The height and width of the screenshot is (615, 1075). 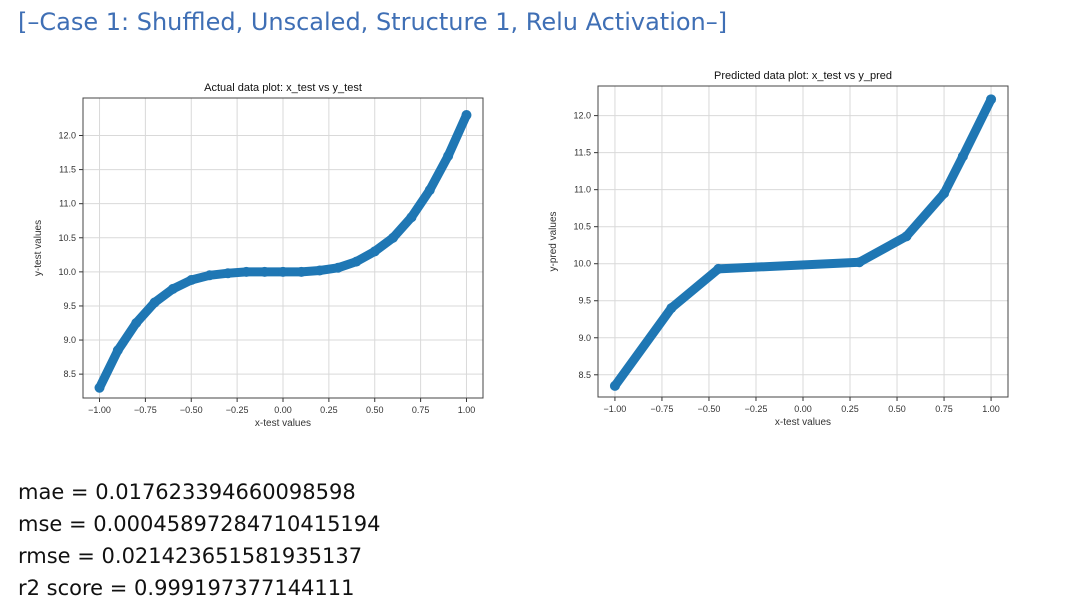 What do you see at coordinates (199, 524) in the screenshot?
I see `metric-mse: mse = 0.00045897284710415194` at bounding box center [199, 524].